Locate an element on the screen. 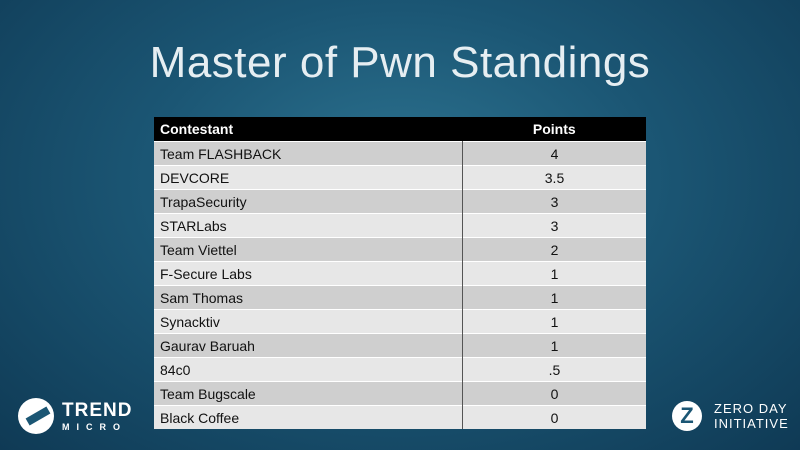  table-row: Sam Thomas 1 is located at coordinates (400, 297).